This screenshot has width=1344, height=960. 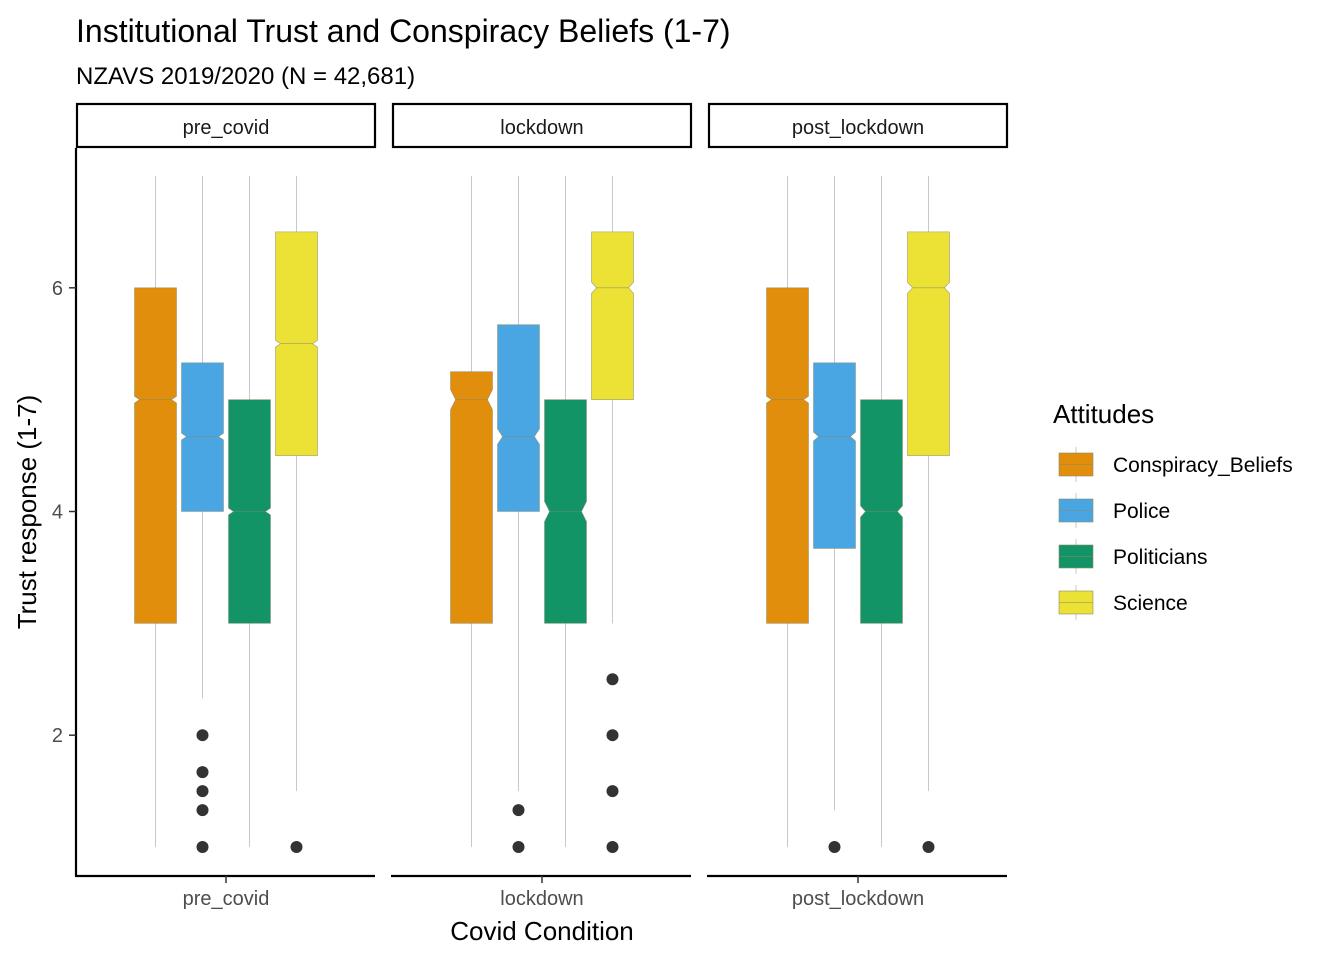 I want to click on legend-item-Science: Science, so click(x=1123, y=602).